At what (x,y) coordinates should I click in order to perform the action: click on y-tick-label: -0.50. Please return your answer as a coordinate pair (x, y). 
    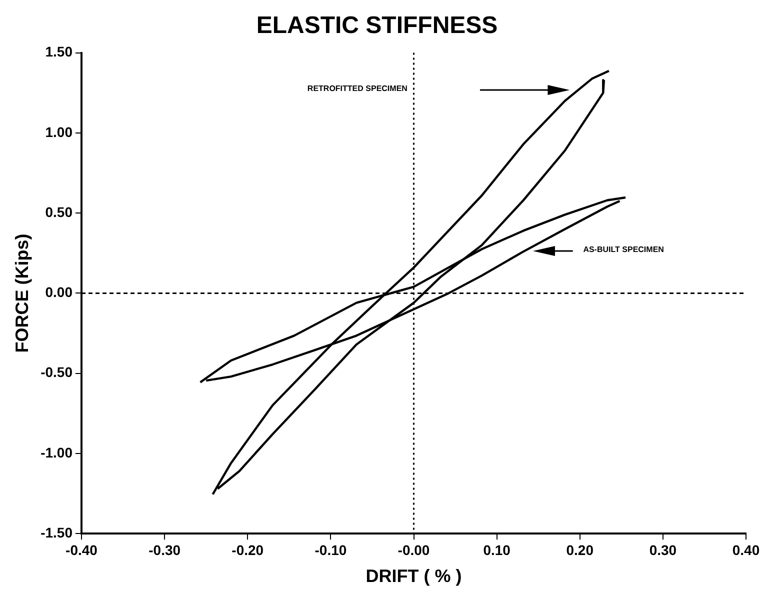
    Looking at the image, I should click on (56, 372).